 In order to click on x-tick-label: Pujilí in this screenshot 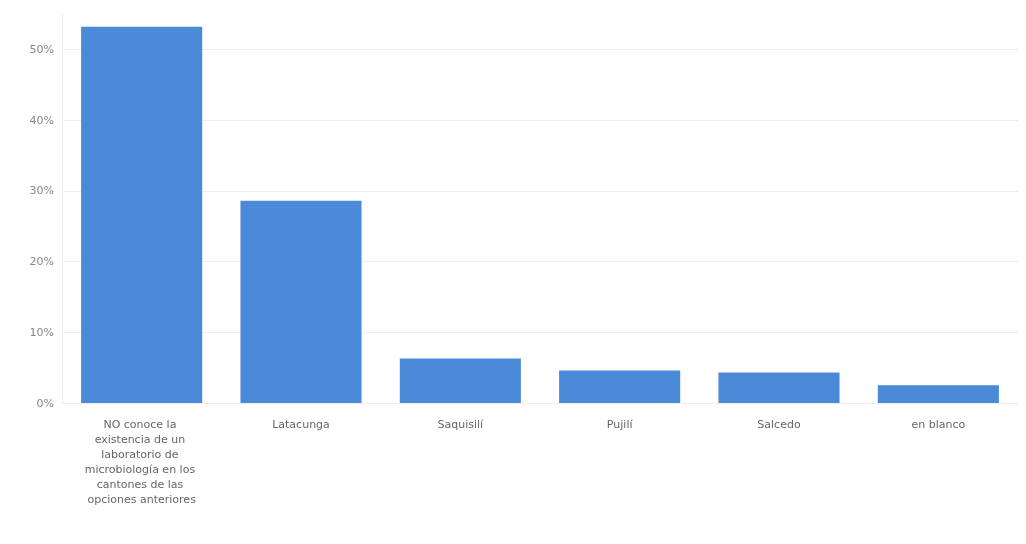, I will do `click(620, 424)`.